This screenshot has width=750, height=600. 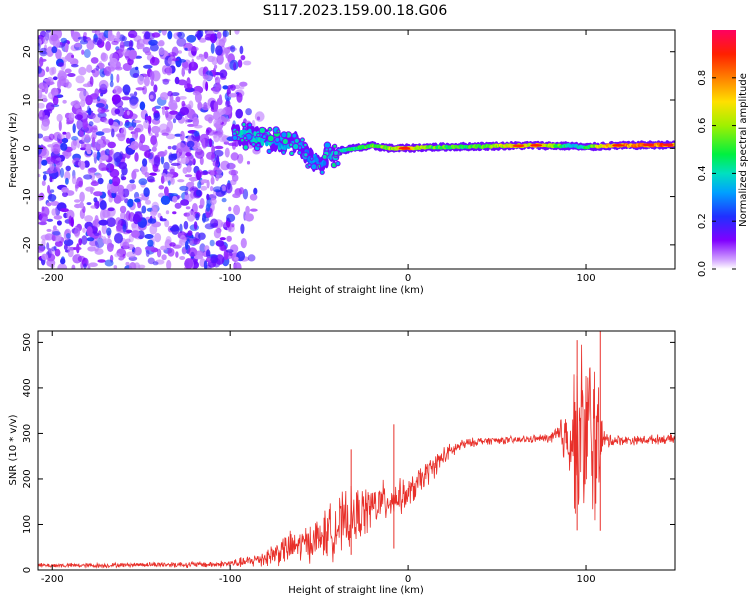 What do you see at coordinates (27, 524) in the screenshot?
I see `snr-y-tick-label: 100` at bounding box center [27, 524].